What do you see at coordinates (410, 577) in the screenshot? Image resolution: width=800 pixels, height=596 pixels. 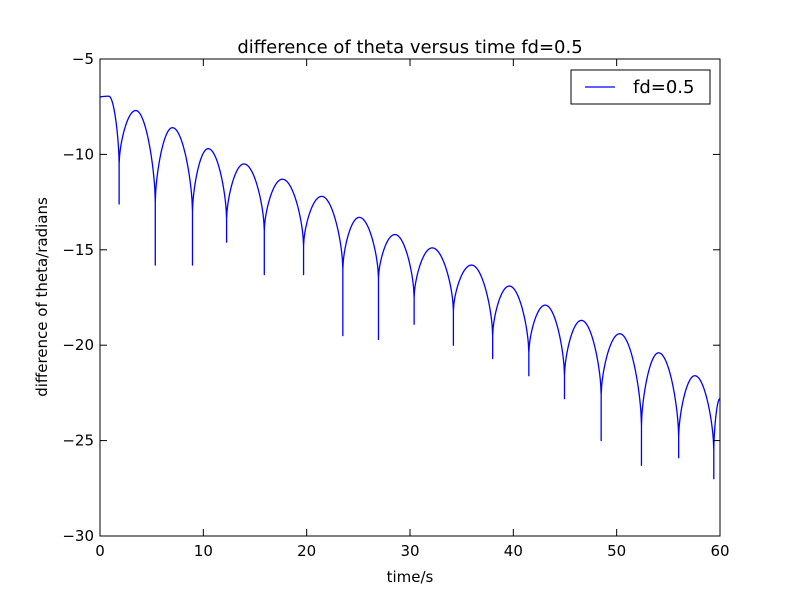 I see `x-axis-label: time/s` at bounding box center [410, 577].